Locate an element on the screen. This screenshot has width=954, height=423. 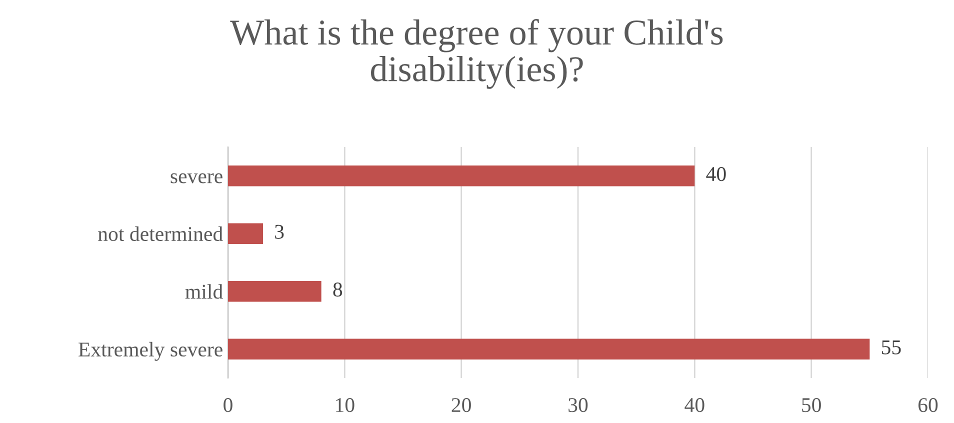
x-tick-label: 40 is located at coordinates (694, 405).